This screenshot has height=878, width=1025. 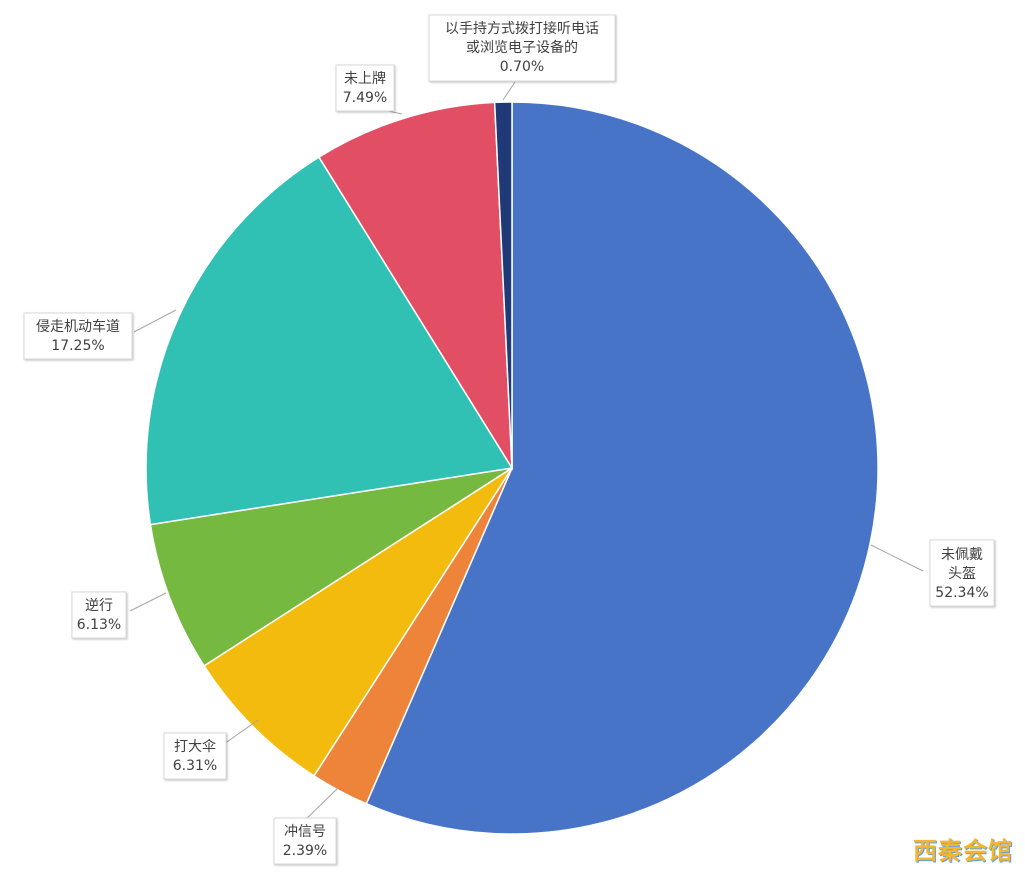 What do you see at coordinates (365, 98) in the screenshot?
I see `label-value-text: 7.49%` at bounding box center [365, 98].